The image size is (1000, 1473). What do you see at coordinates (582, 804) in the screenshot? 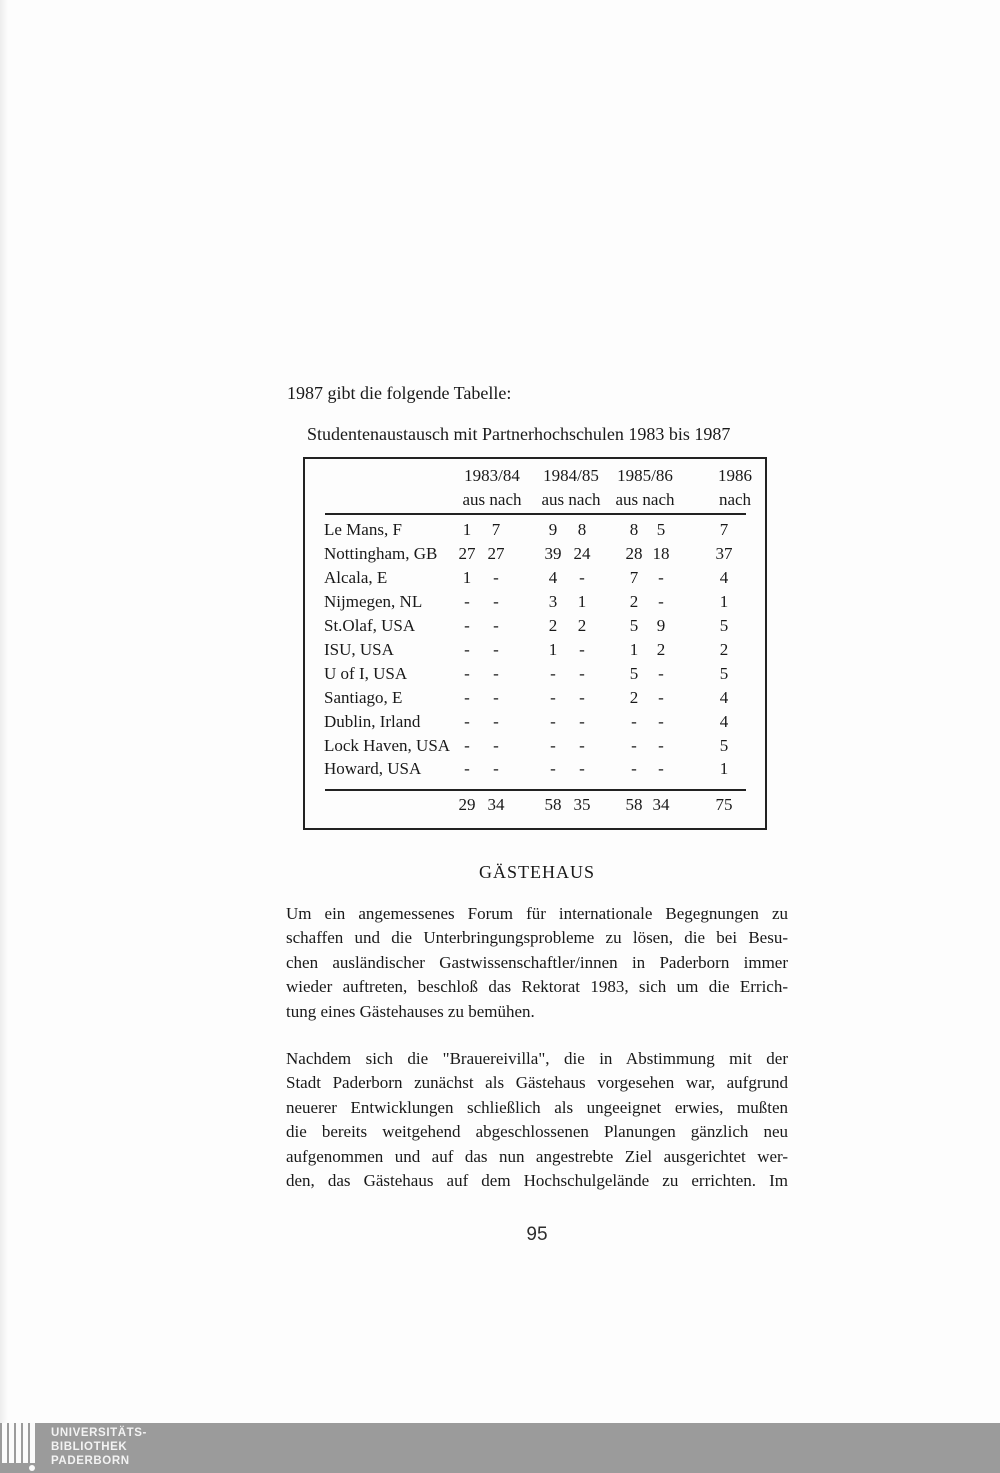
I see `total-cell: 35` at bounding box center [582, 804].